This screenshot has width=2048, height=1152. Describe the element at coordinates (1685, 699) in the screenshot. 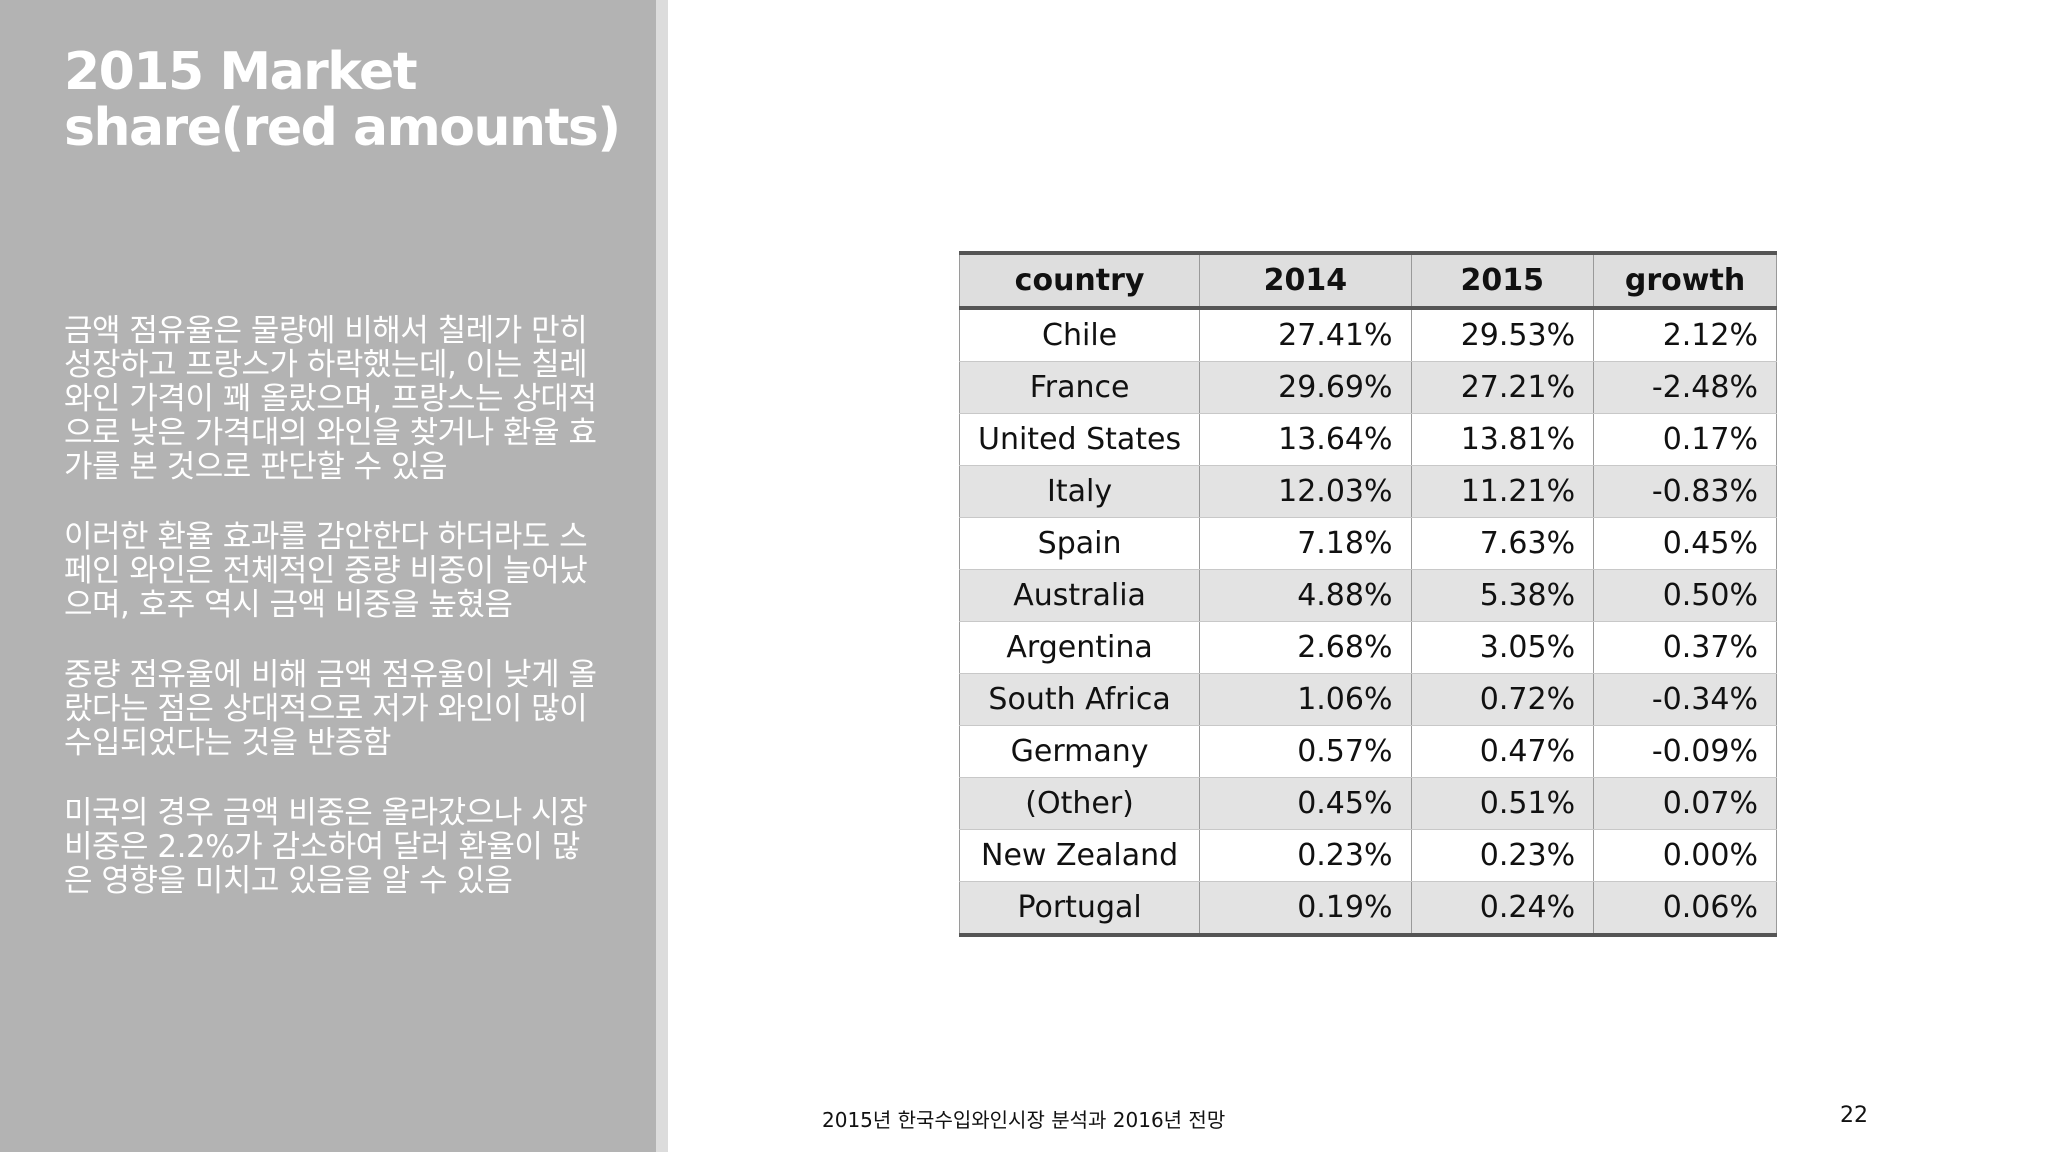

I see `growth-cell: -0.34%` at that location.